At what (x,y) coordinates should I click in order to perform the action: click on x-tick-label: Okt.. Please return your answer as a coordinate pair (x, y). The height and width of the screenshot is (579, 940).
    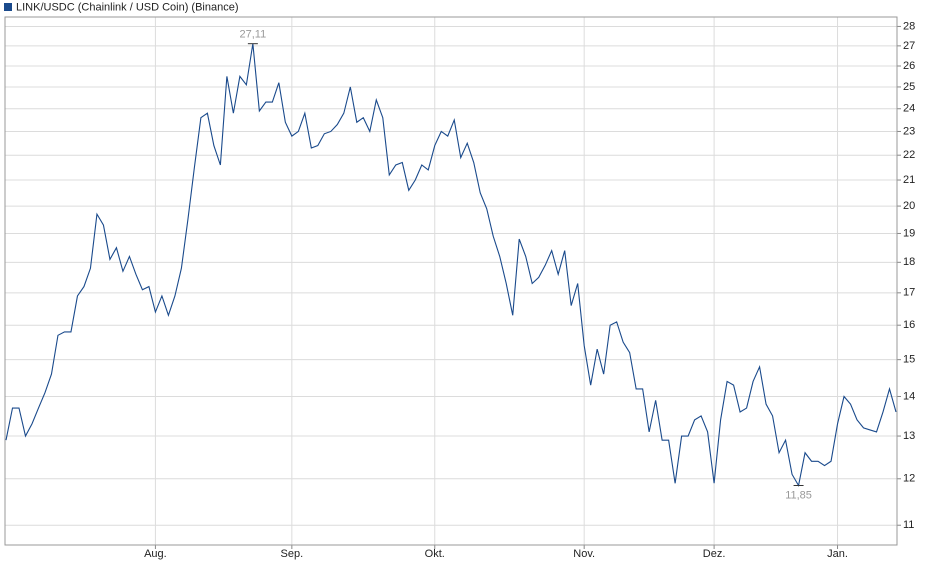
    Looking at the image, I should click on (435, 554).